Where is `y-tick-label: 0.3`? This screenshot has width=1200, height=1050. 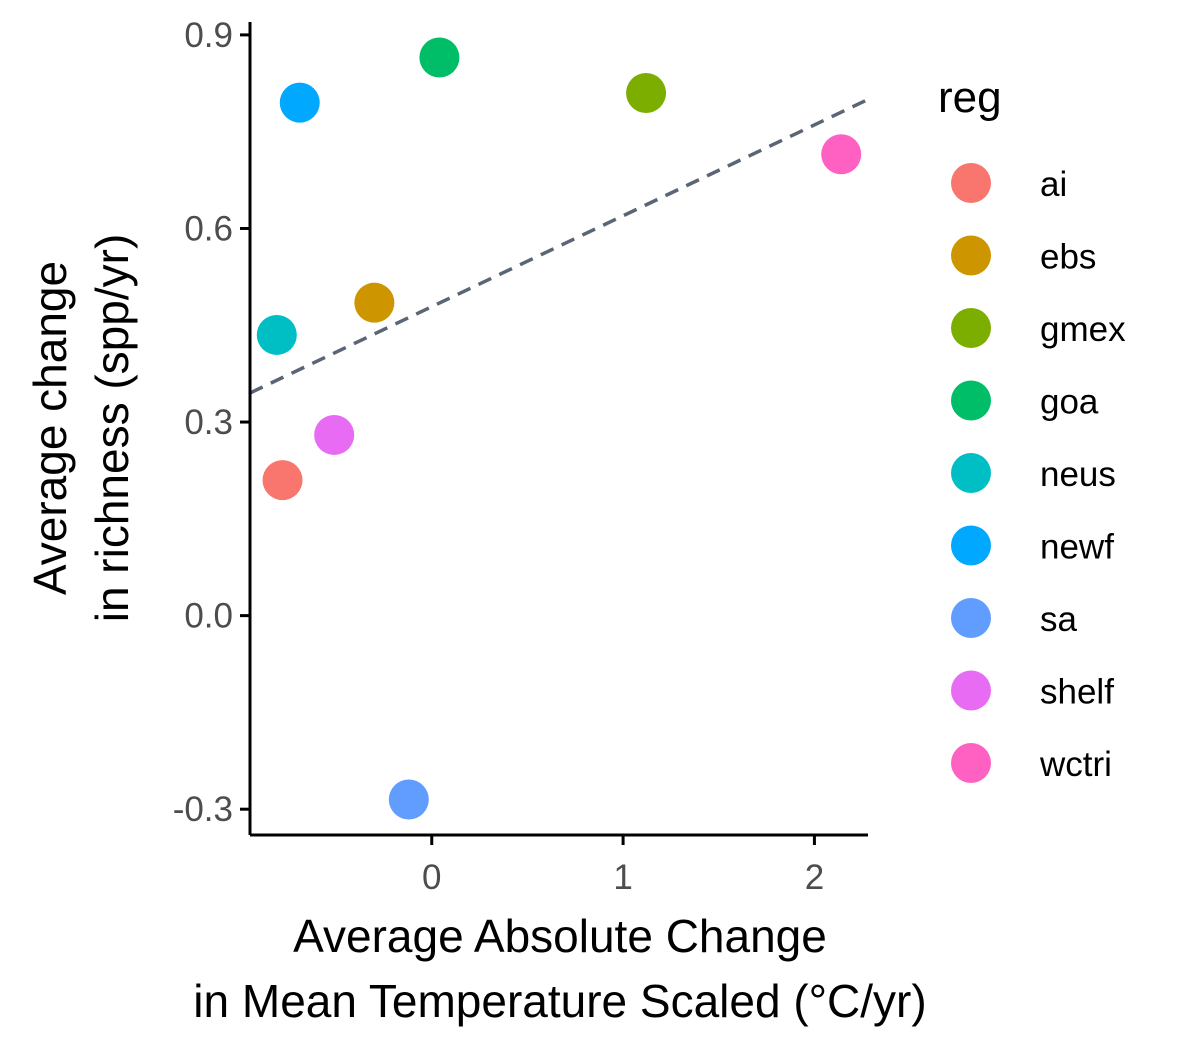 y-tick-label: 0.3 is located at coordinates (208, 422).